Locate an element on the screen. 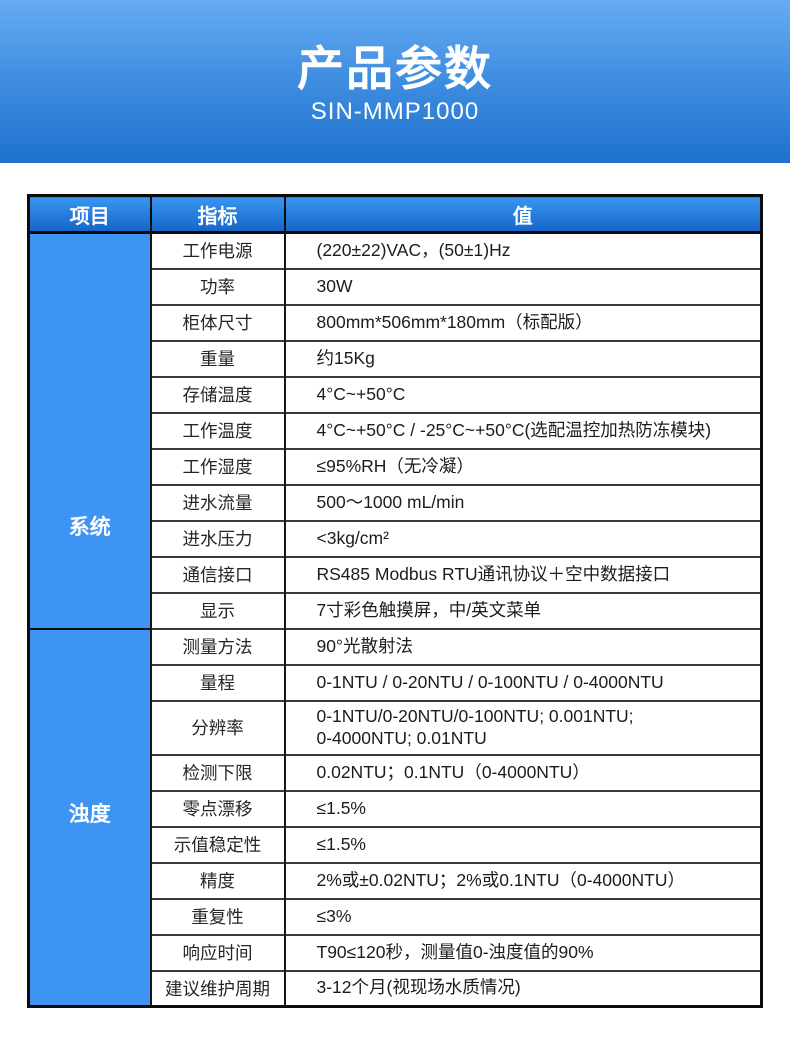  column-header-item: 项目 is located at coordinates (89, 214).